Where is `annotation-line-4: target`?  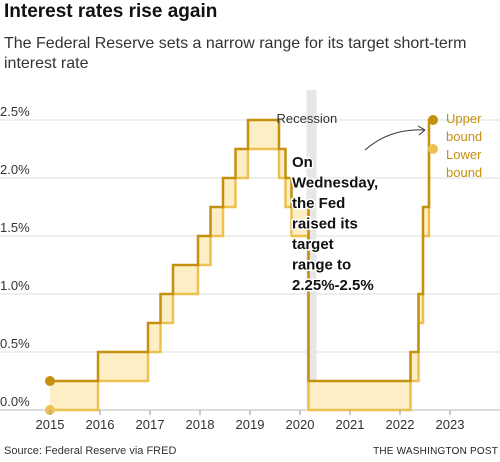
annotation-line-4: target is located at coordinates (313, 244).